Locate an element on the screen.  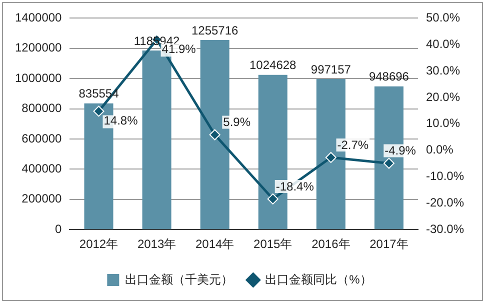
y-tick-label: 1400000 is located at coordinates (38, 17).